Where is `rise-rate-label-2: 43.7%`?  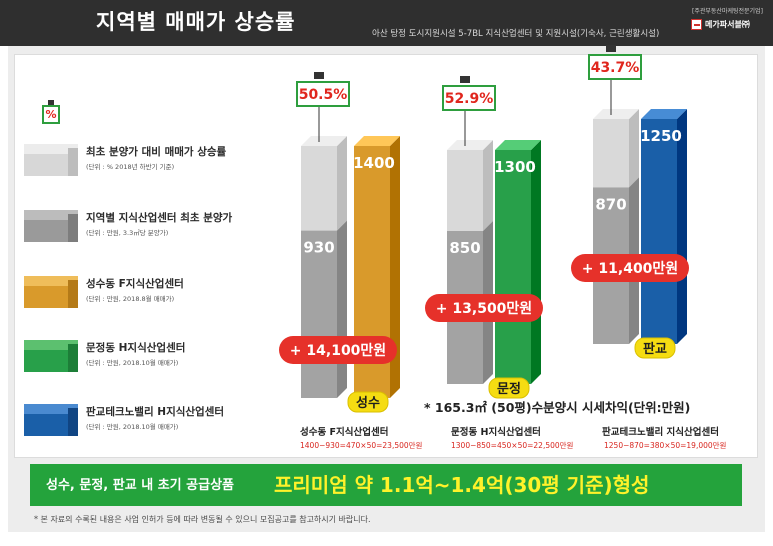
rise-rate-label-2: 43.7% is located at coordinates (615, 68).